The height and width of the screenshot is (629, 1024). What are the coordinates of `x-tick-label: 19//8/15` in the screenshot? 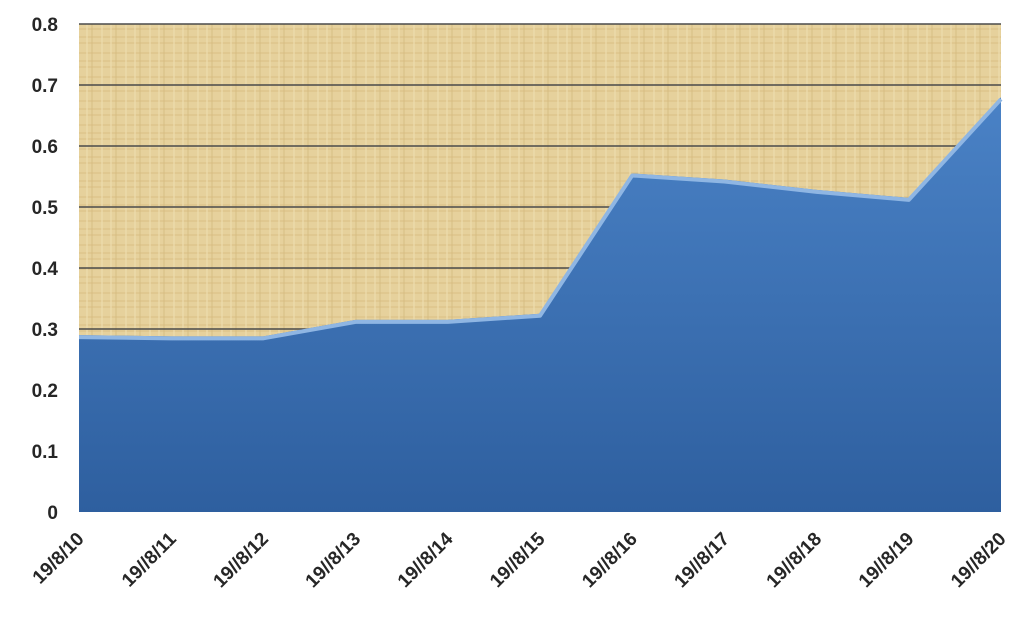 It's located at (518, 560).